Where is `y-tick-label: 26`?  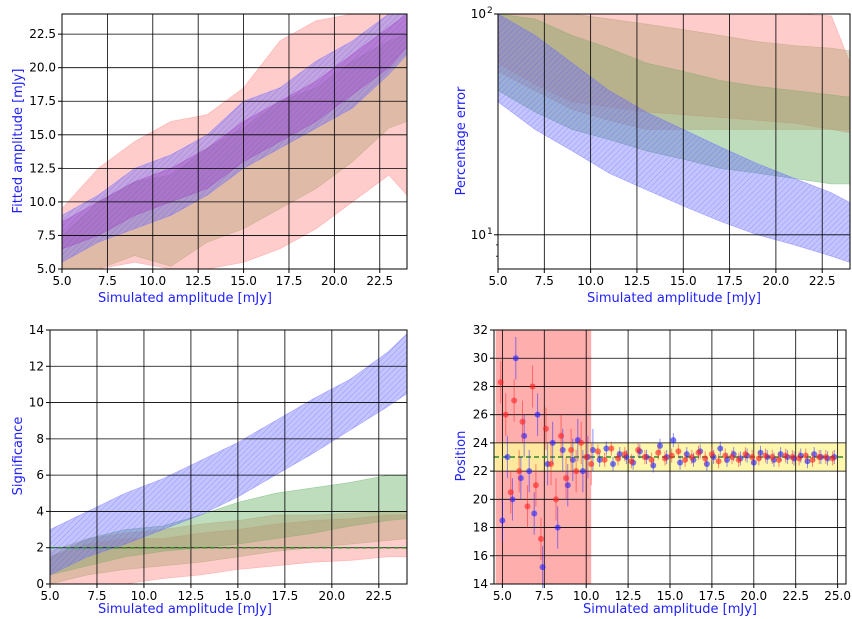 y-tick-label: 26 is located at coordinates (480, 415).